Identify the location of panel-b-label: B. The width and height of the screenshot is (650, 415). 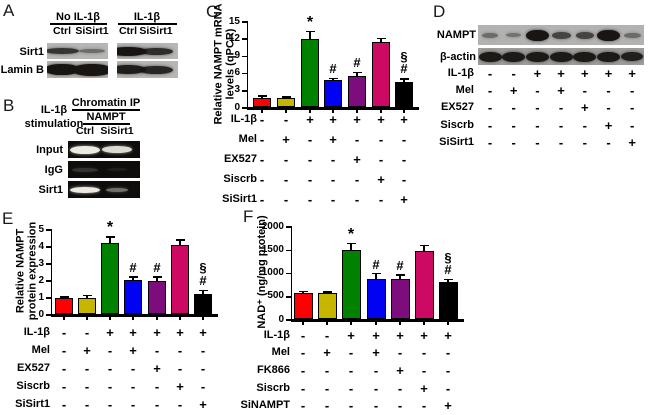
(9, 105).